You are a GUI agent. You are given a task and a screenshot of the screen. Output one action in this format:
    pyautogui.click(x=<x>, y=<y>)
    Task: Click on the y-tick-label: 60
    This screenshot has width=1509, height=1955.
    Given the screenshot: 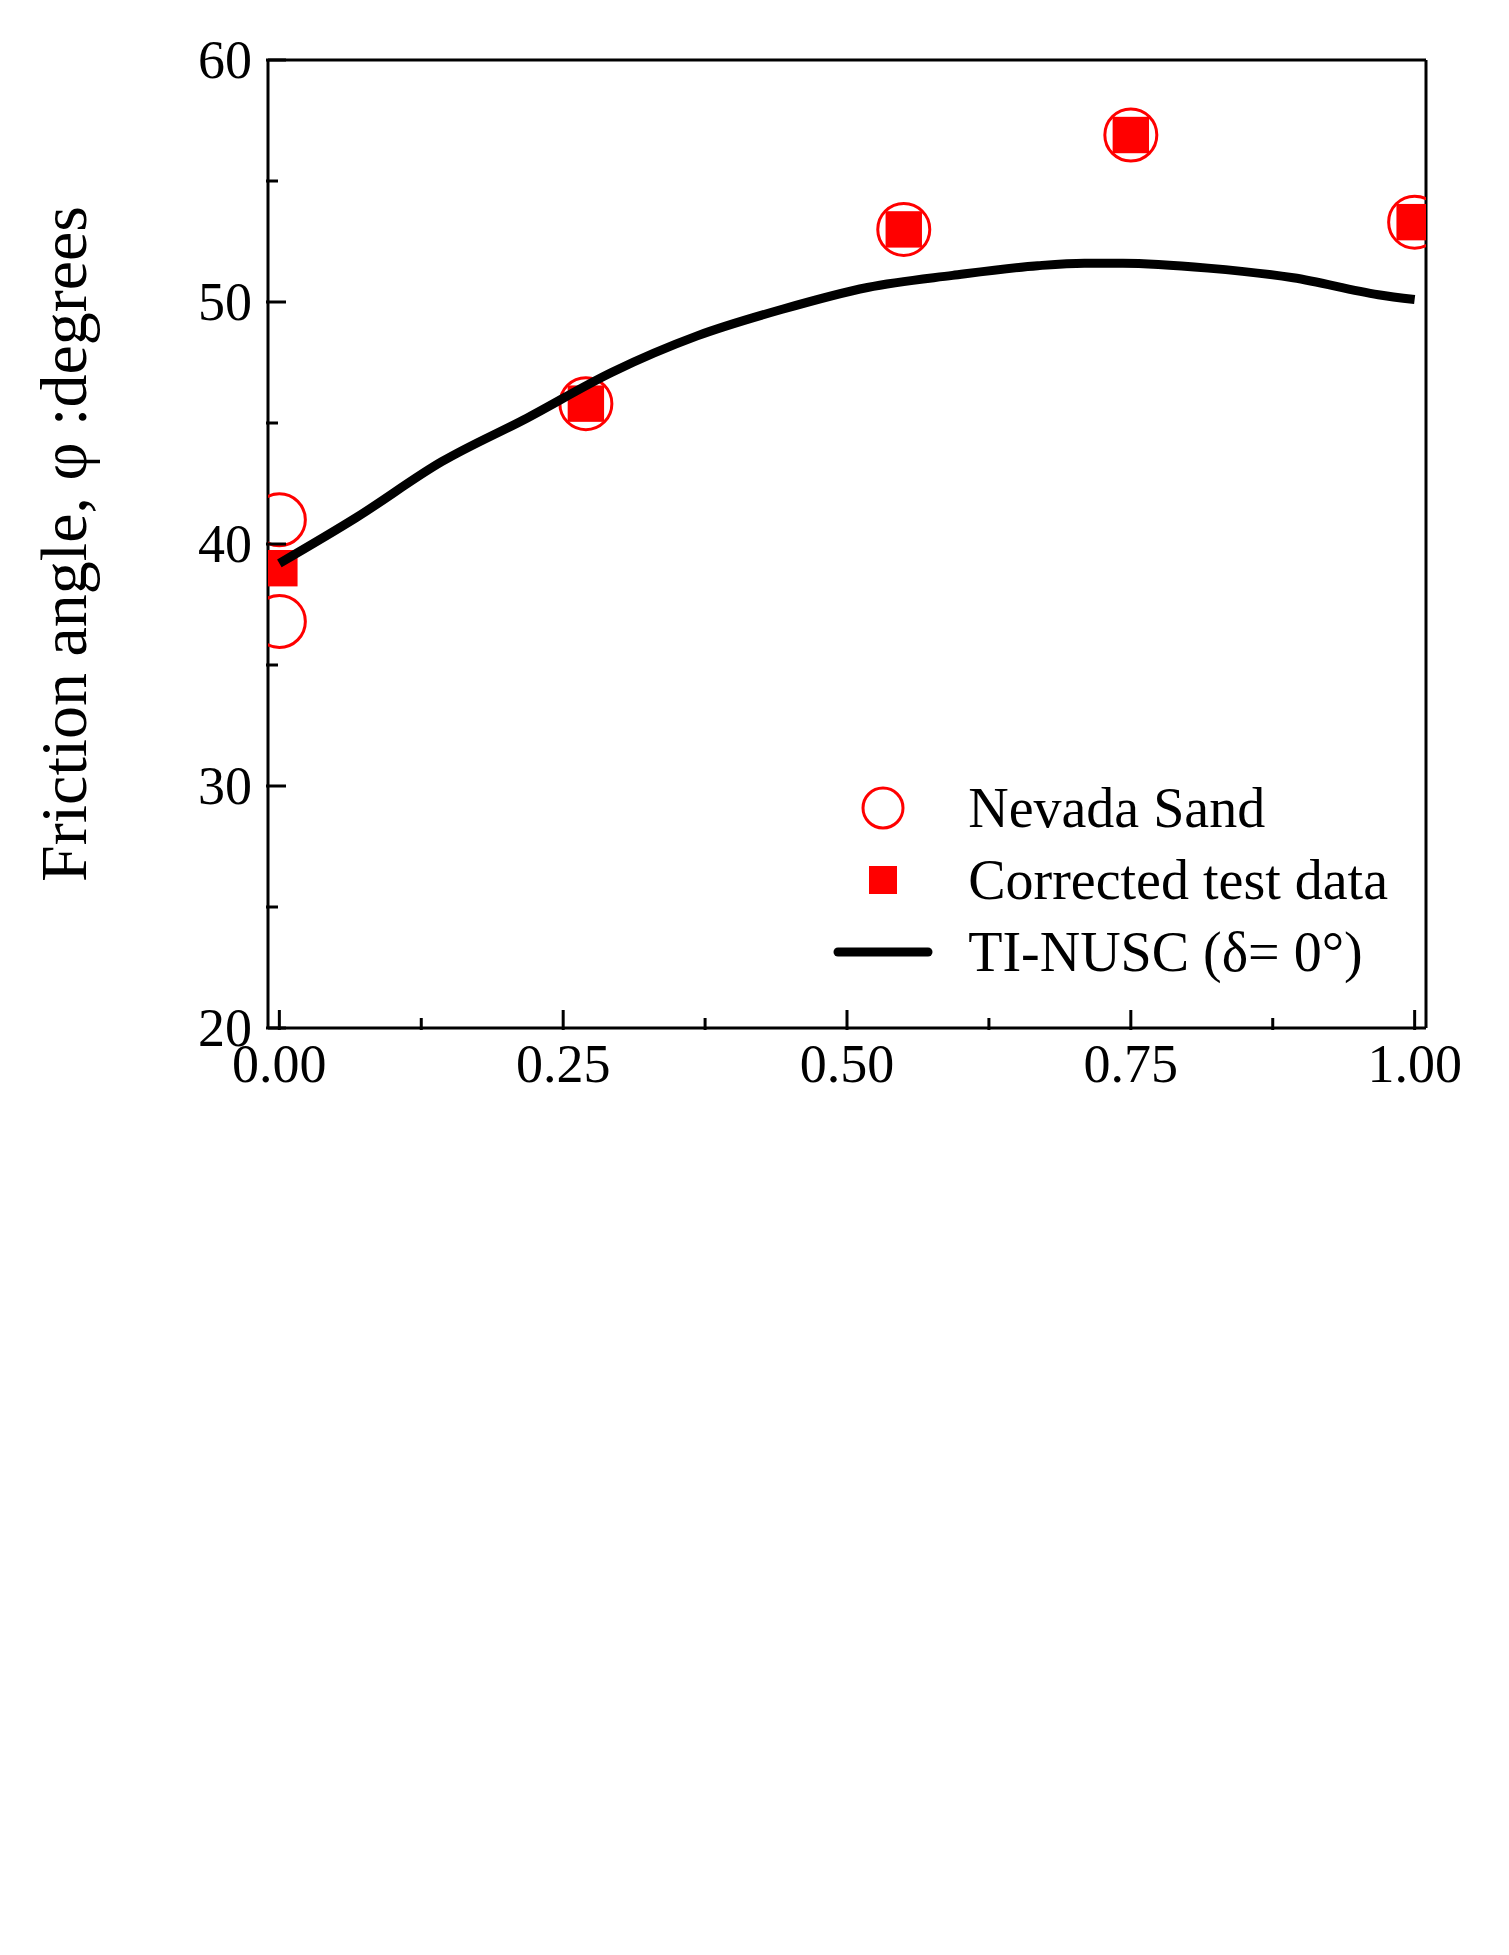 What is the action you would take?
    pyautogui.click(x=225, y=60)
    